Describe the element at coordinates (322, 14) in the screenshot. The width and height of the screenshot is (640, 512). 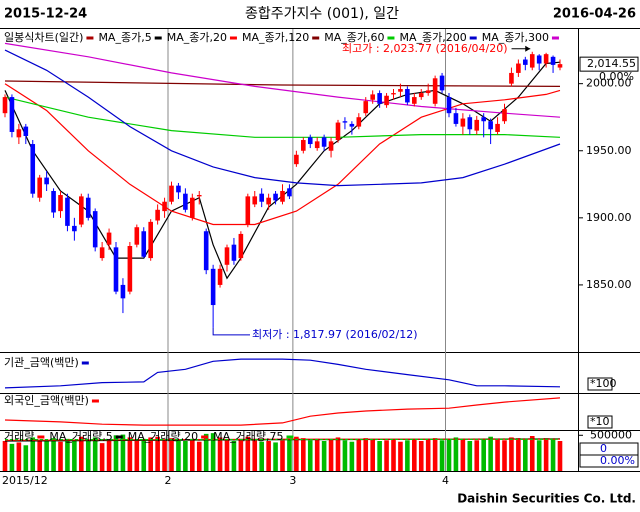
I see `chart-title: 종합주가지수 (001), 일간` at that location.